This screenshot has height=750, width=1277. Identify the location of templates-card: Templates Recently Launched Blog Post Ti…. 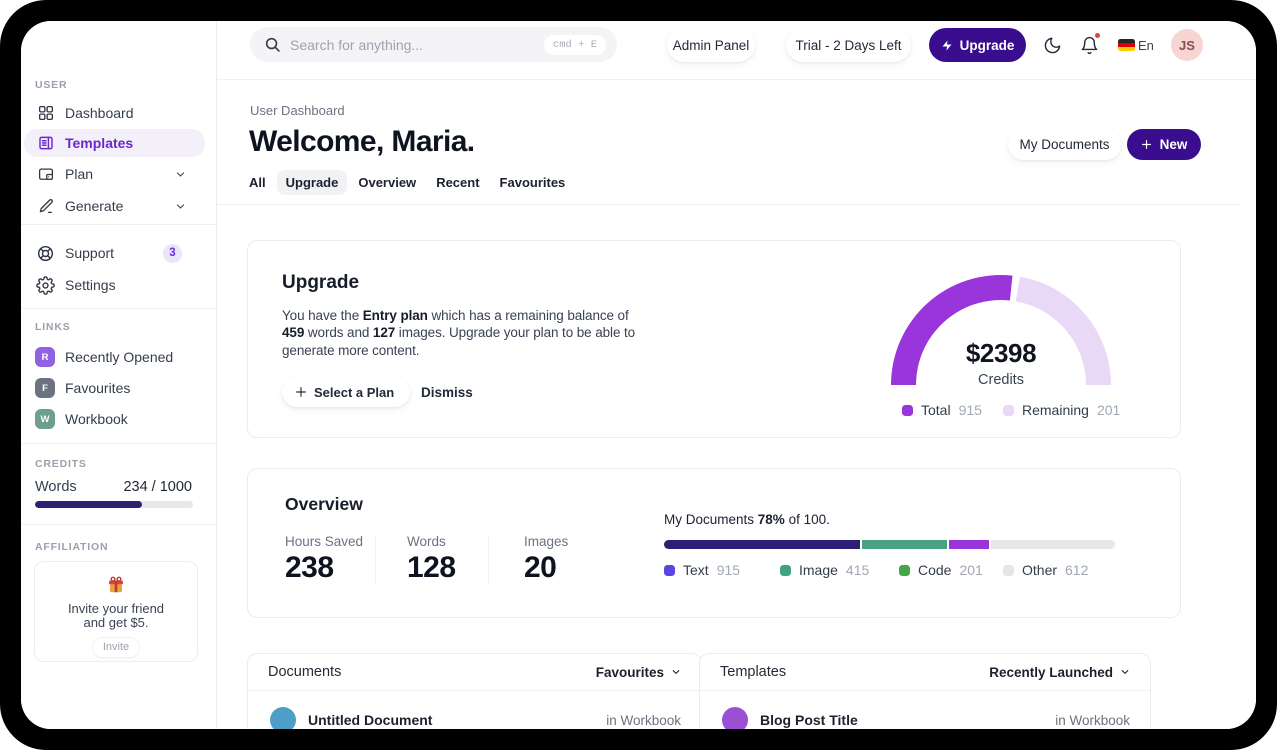
(925, 691).